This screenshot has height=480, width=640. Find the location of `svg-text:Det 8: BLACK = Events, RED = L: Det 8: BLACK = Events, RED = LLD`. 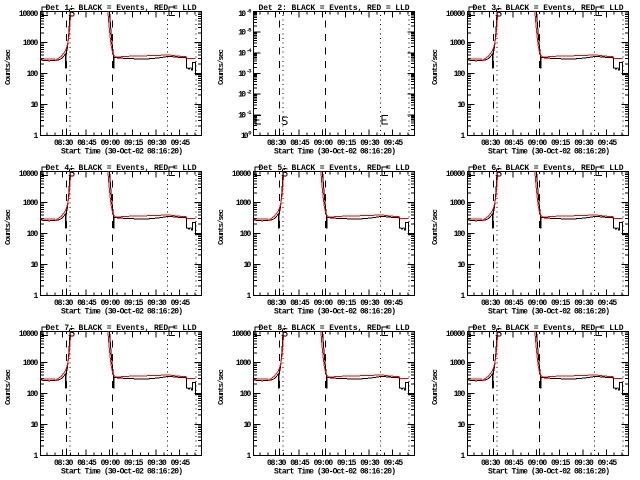

svg-text:Det 8: BLACK = Events, RED = L: Det 8: BLACK = Events, RED = LLD is located at coordinates (334, 328).